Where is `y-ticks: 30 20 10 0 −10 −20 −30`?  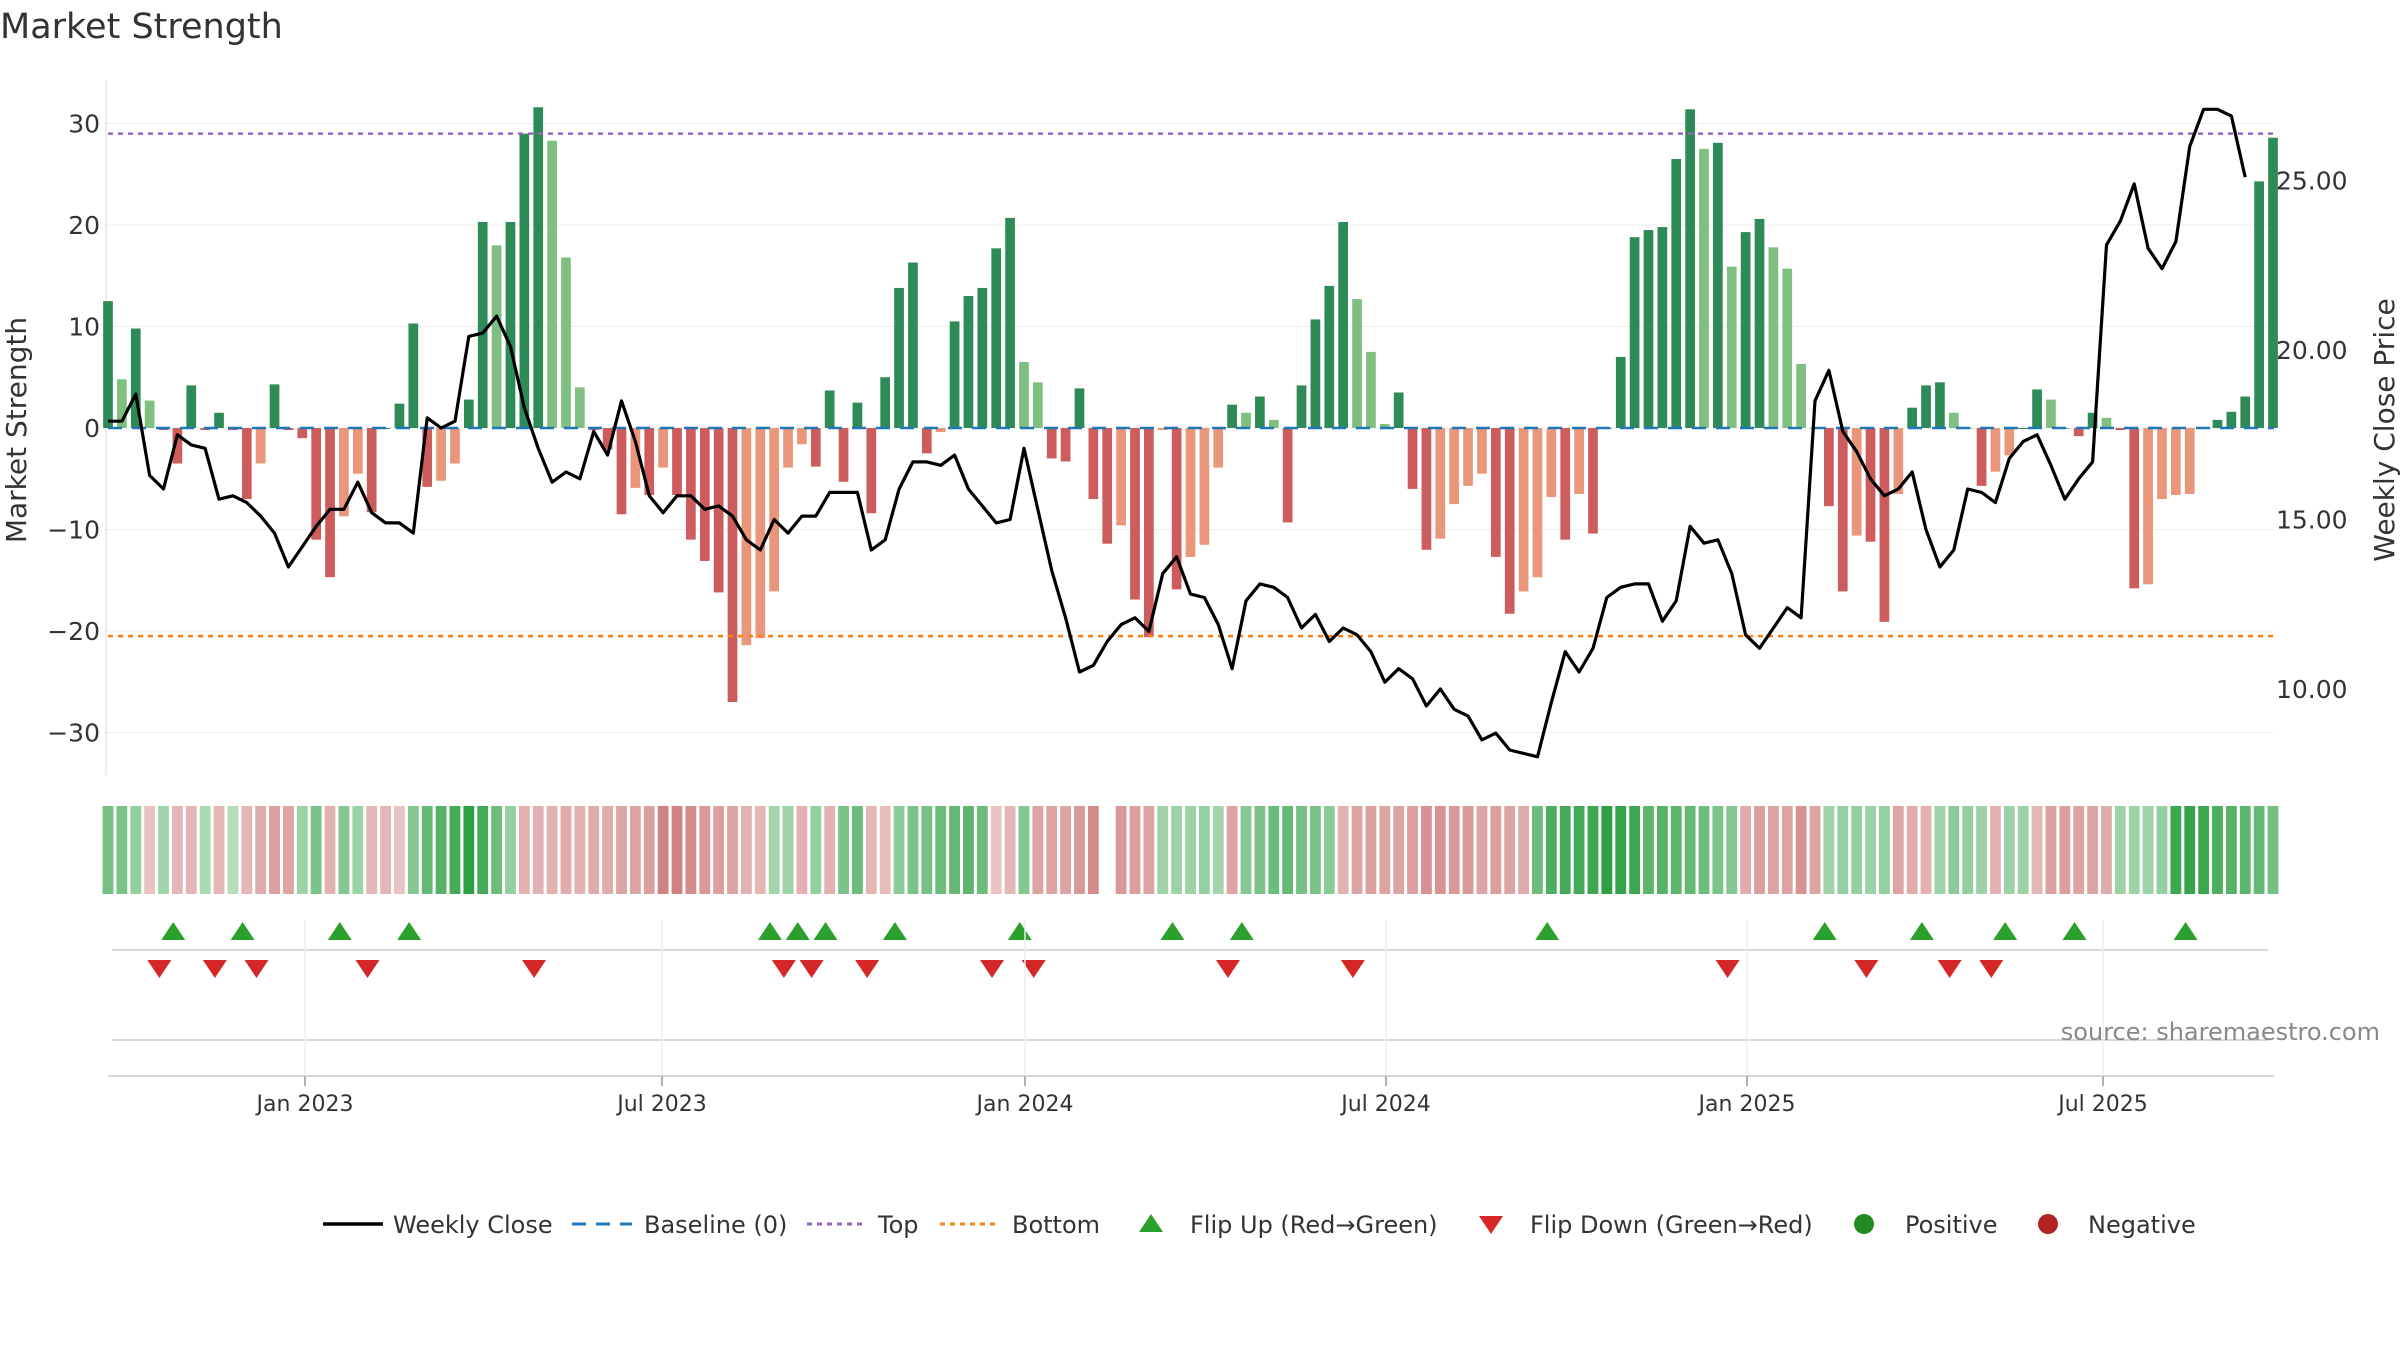 y-ticks: 30 20 10 0 −10 −20 −30 is located at coordinates (73, 429).